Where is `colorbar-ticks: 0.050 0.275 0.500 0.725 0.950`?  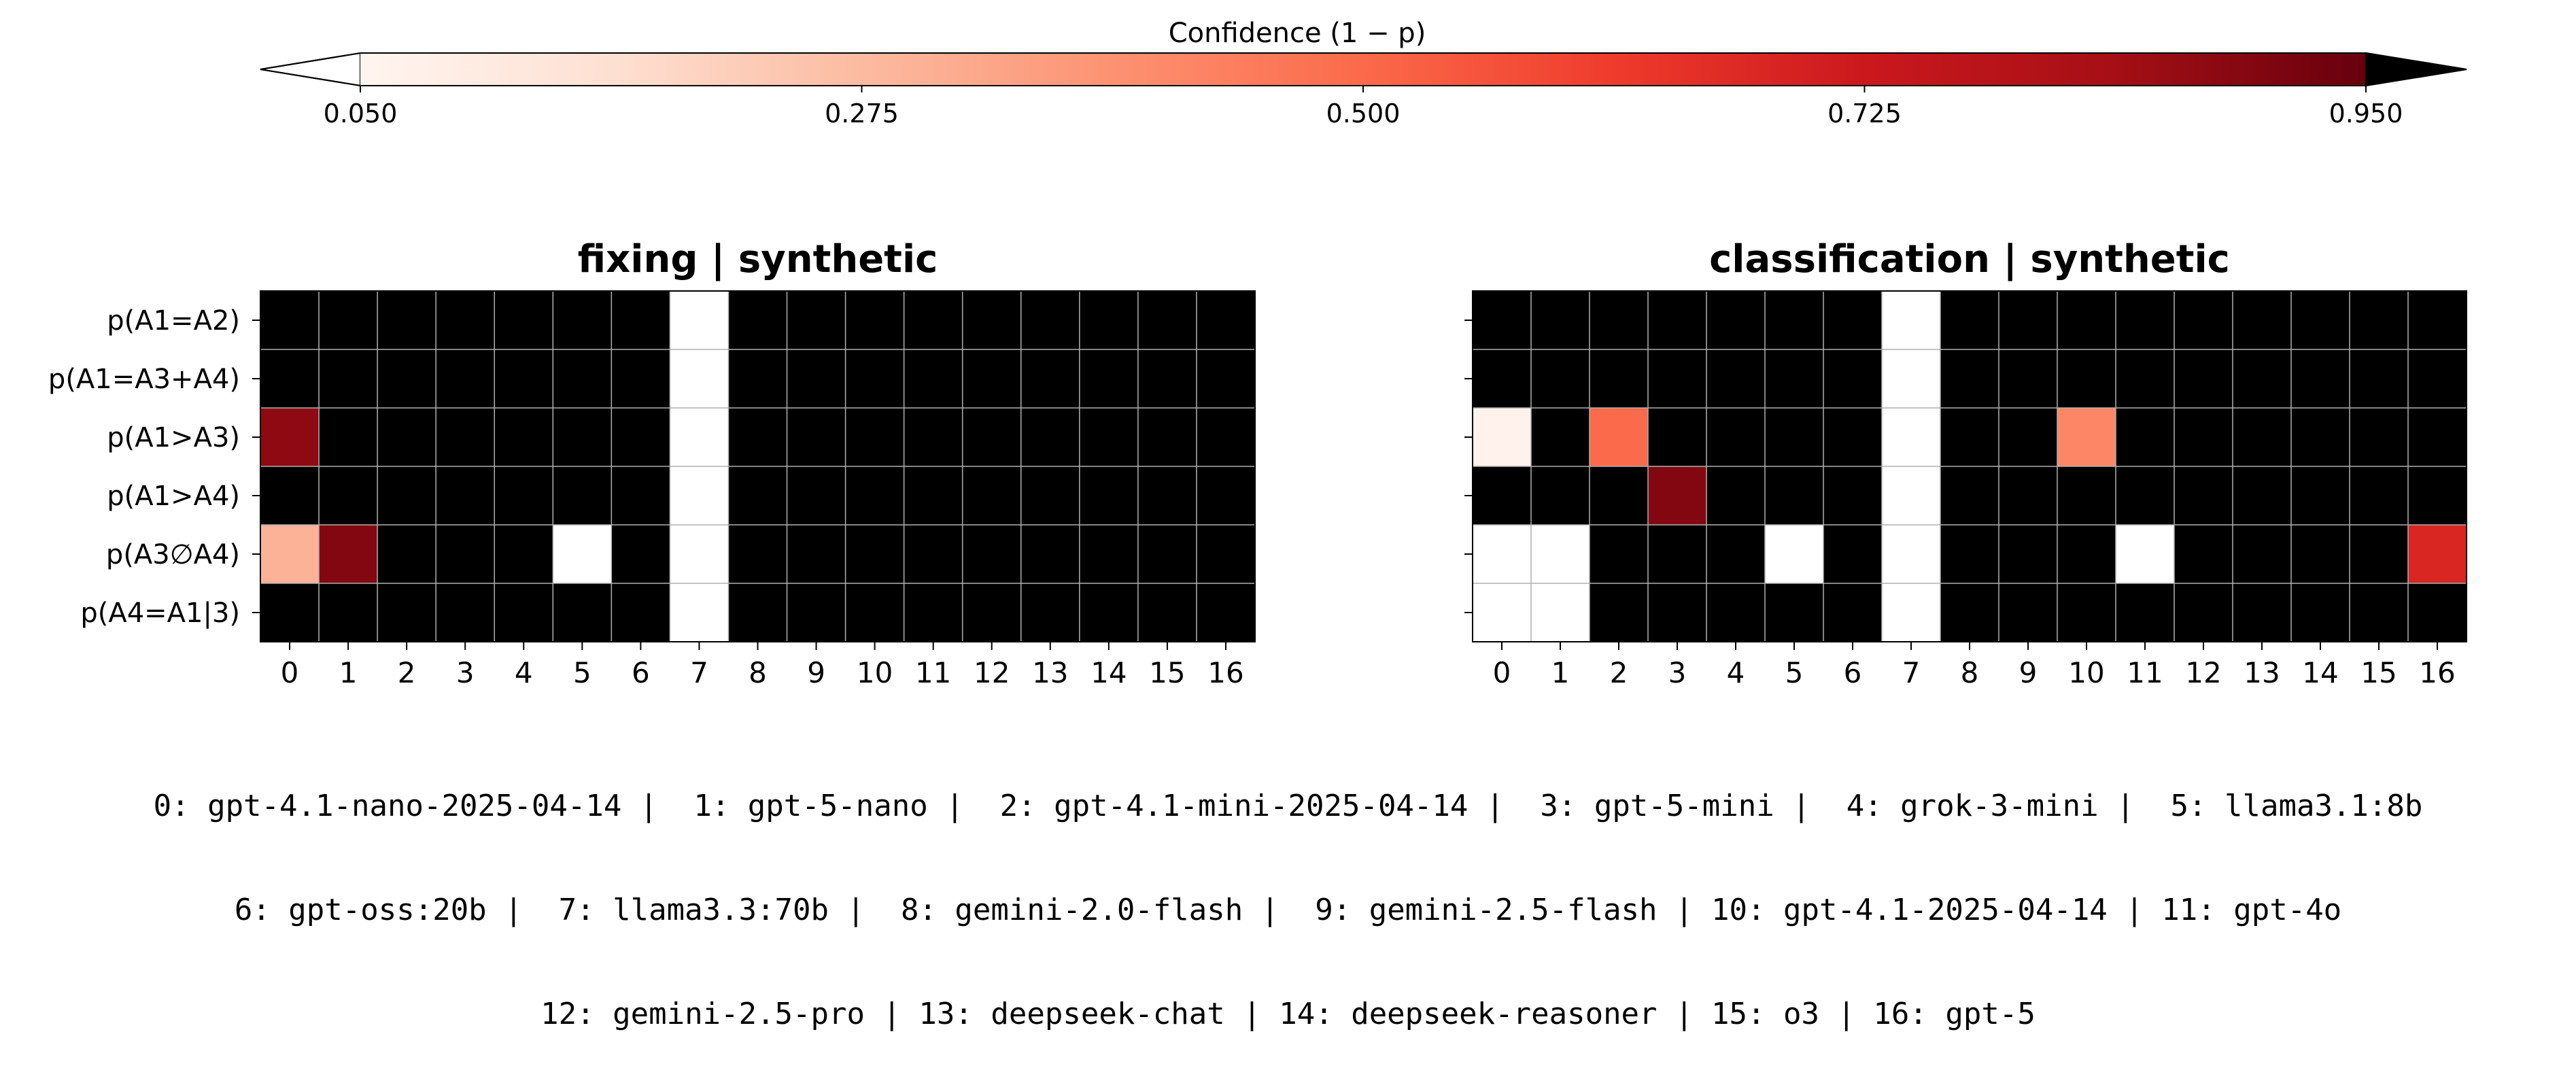
colorbar-ticks: 0.050 0.275 0.500 0.725 0.950 is located at coordinates (1363, 107).